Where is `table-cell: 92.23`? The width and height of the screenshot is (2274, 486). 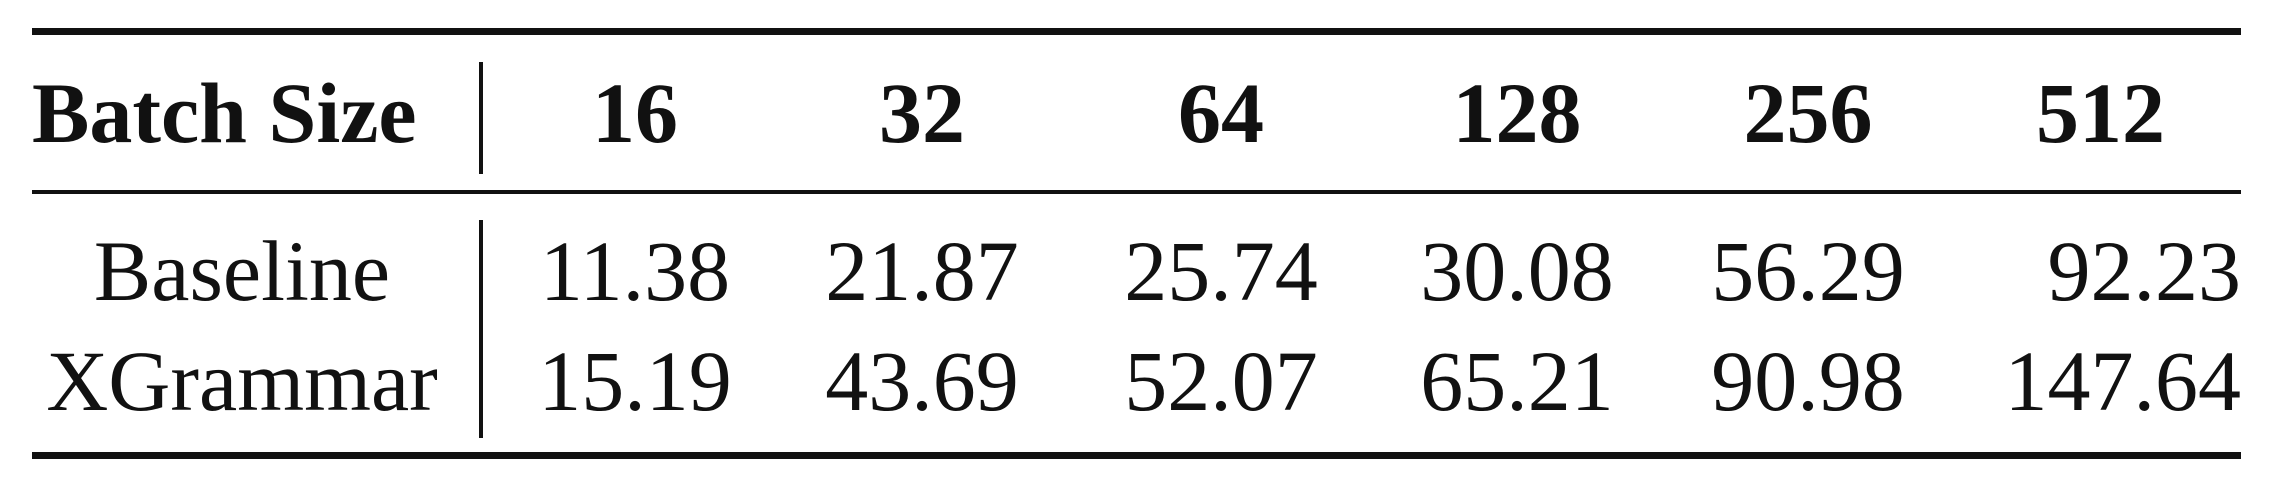 table-cell: 92.23 is located at coordinates (2144, 271).